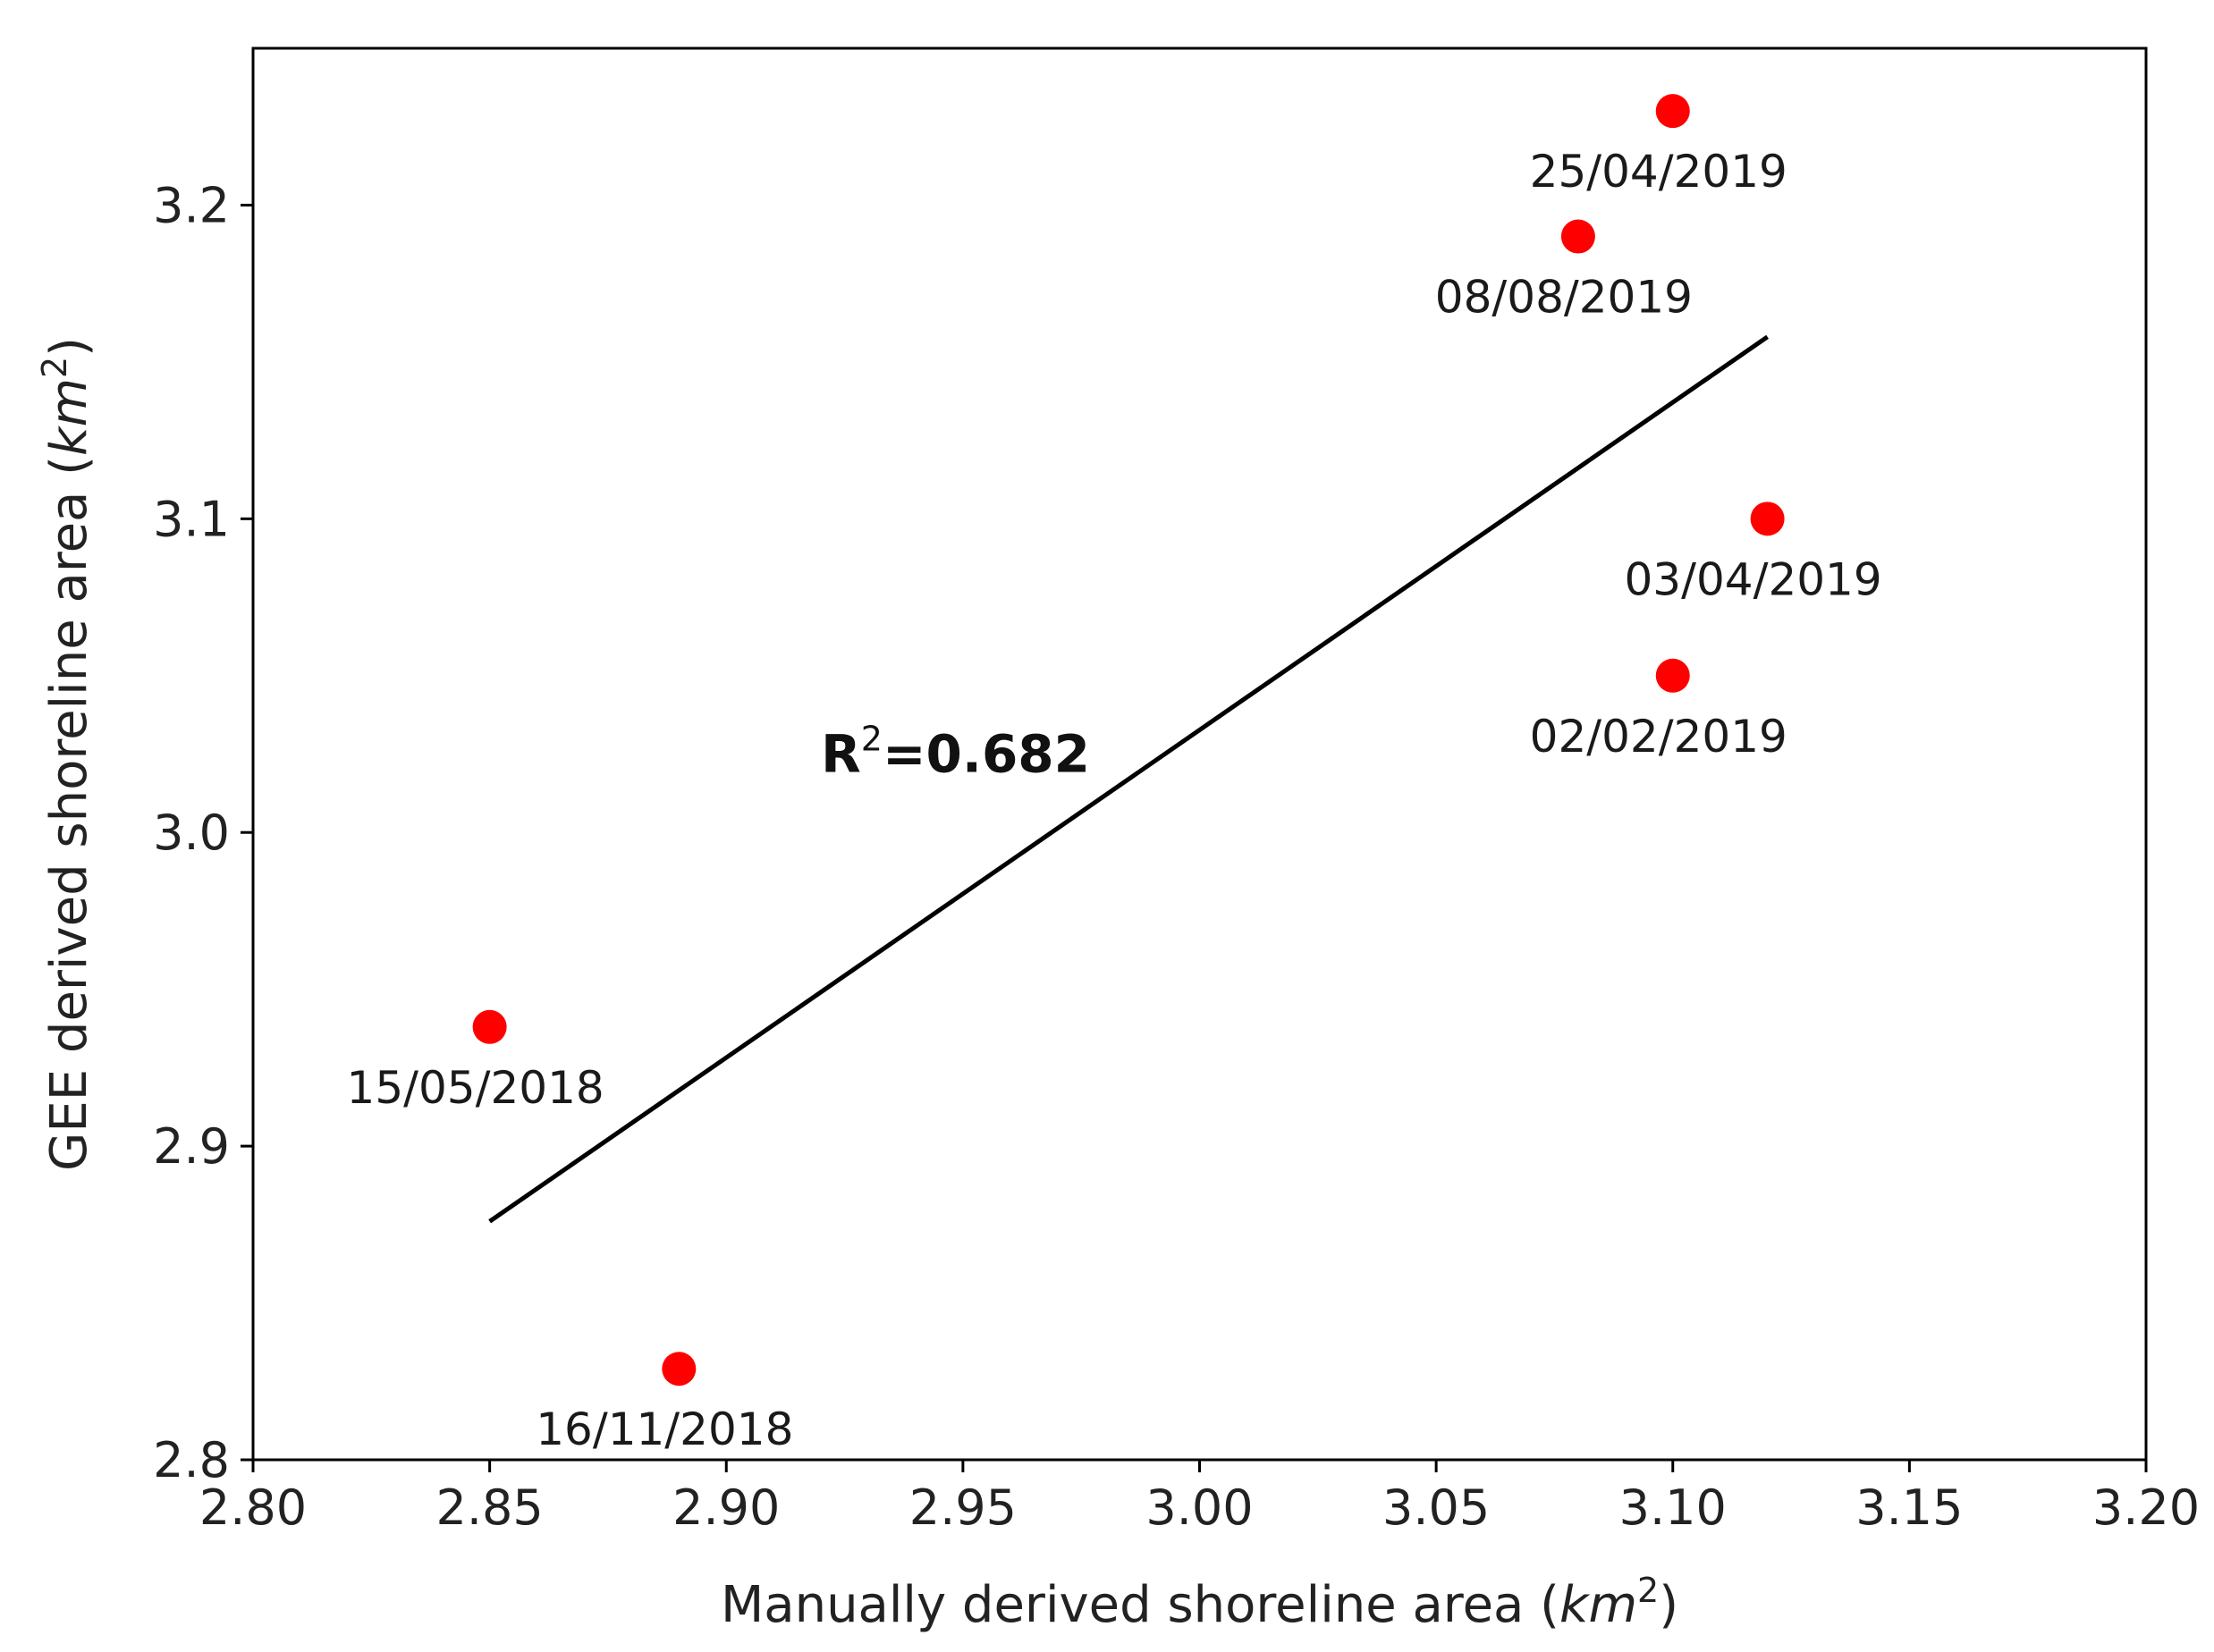 The height and width of the screenshot is (1652, 2214). I want to click on y-tick-label-2: 3.0, so click(191, 833).